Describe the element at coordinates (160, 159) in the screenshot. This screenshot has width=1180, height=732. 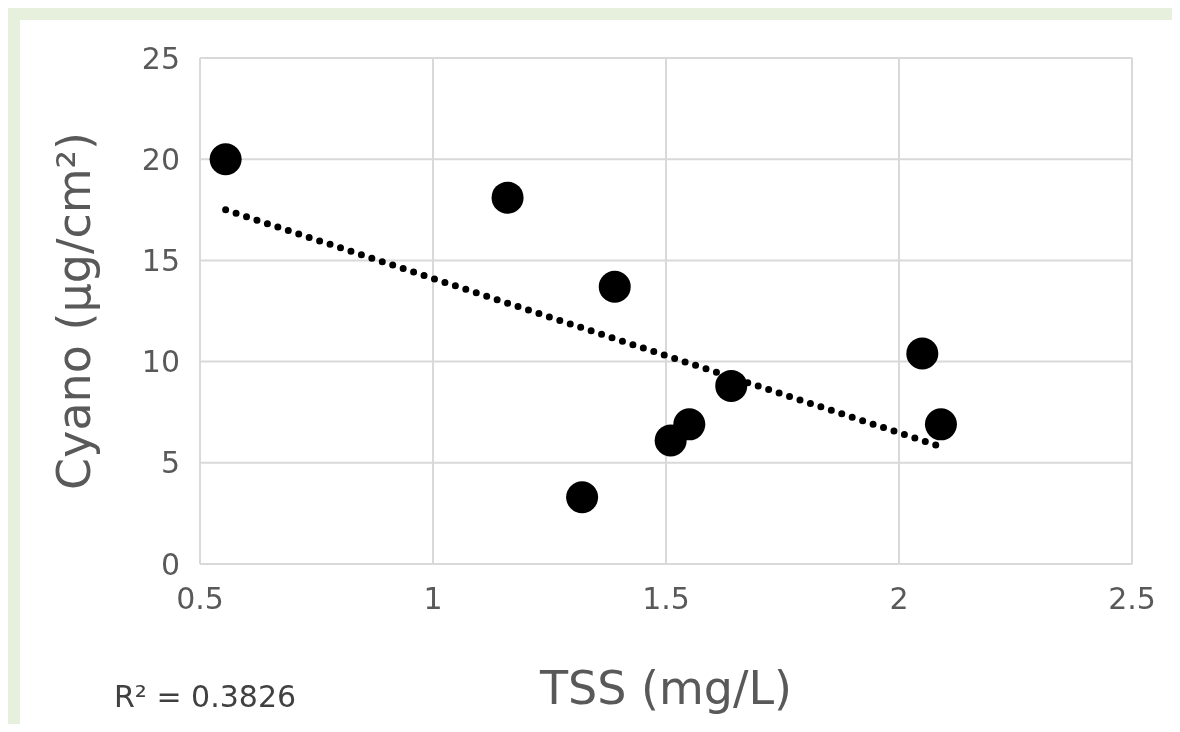
I see `y-tick-label: 20` at that location.